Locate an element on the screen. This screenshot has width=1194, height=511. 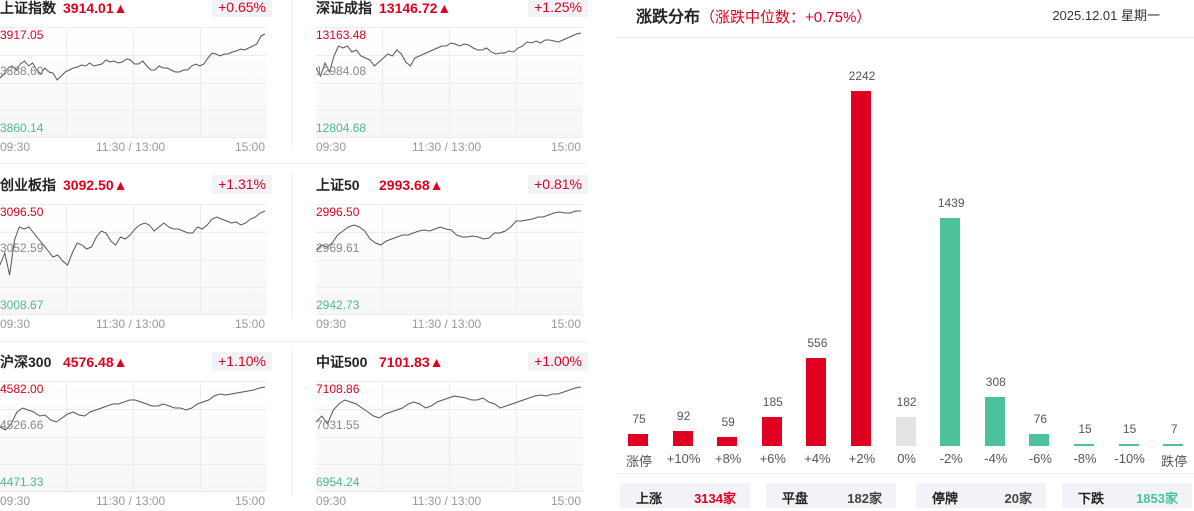
index-header: 深证成指 13146.72▲ +1.25% is located at coordinates (452, 9).